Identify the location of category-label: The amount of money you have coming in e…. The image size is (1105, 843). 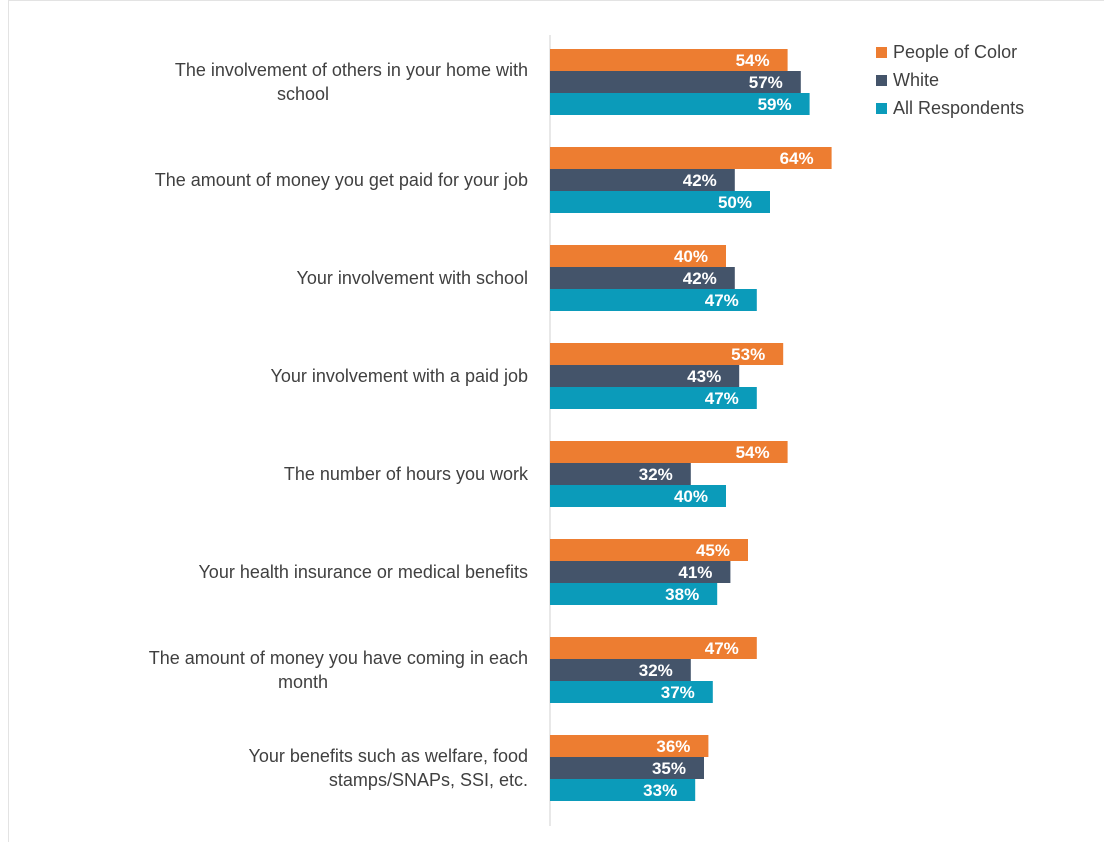
(338, 658).